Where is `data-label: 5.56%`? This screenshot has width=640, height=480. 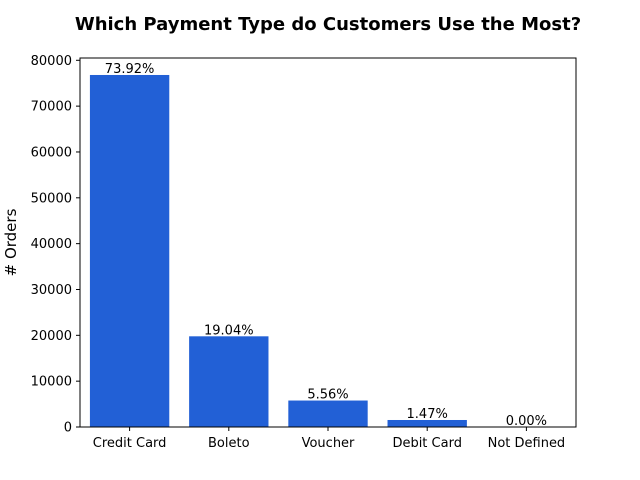 data-label: 5.56% is located at coordinates (327, 395).